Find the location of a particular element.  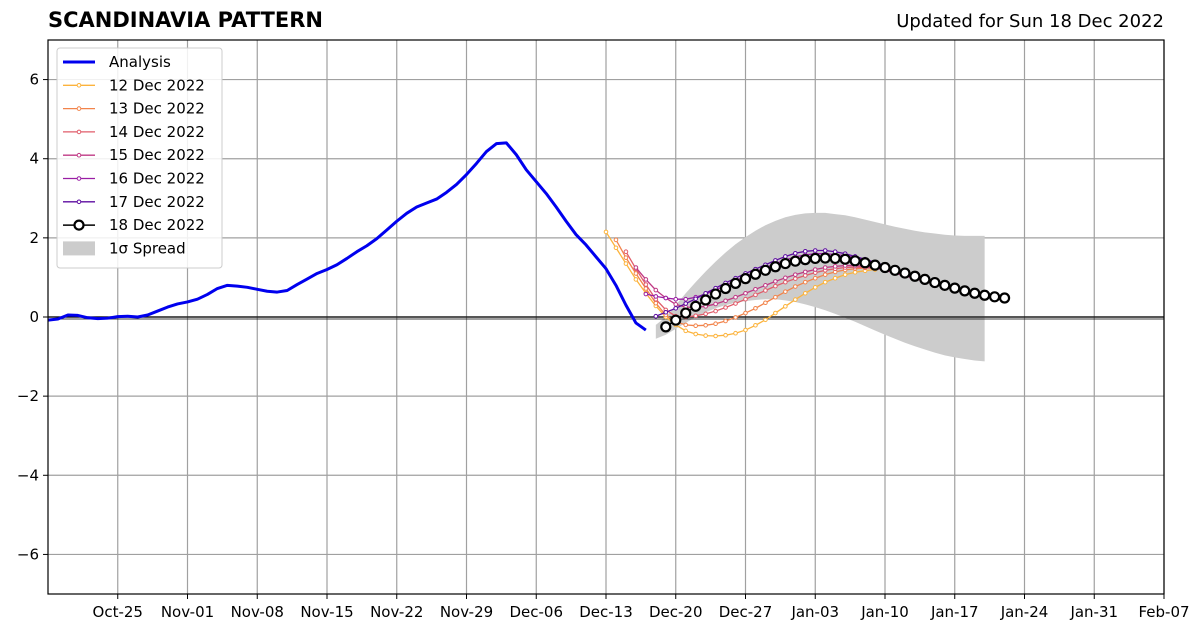

x-tick-label: Nov-08 is located at coordinates (257, 612).